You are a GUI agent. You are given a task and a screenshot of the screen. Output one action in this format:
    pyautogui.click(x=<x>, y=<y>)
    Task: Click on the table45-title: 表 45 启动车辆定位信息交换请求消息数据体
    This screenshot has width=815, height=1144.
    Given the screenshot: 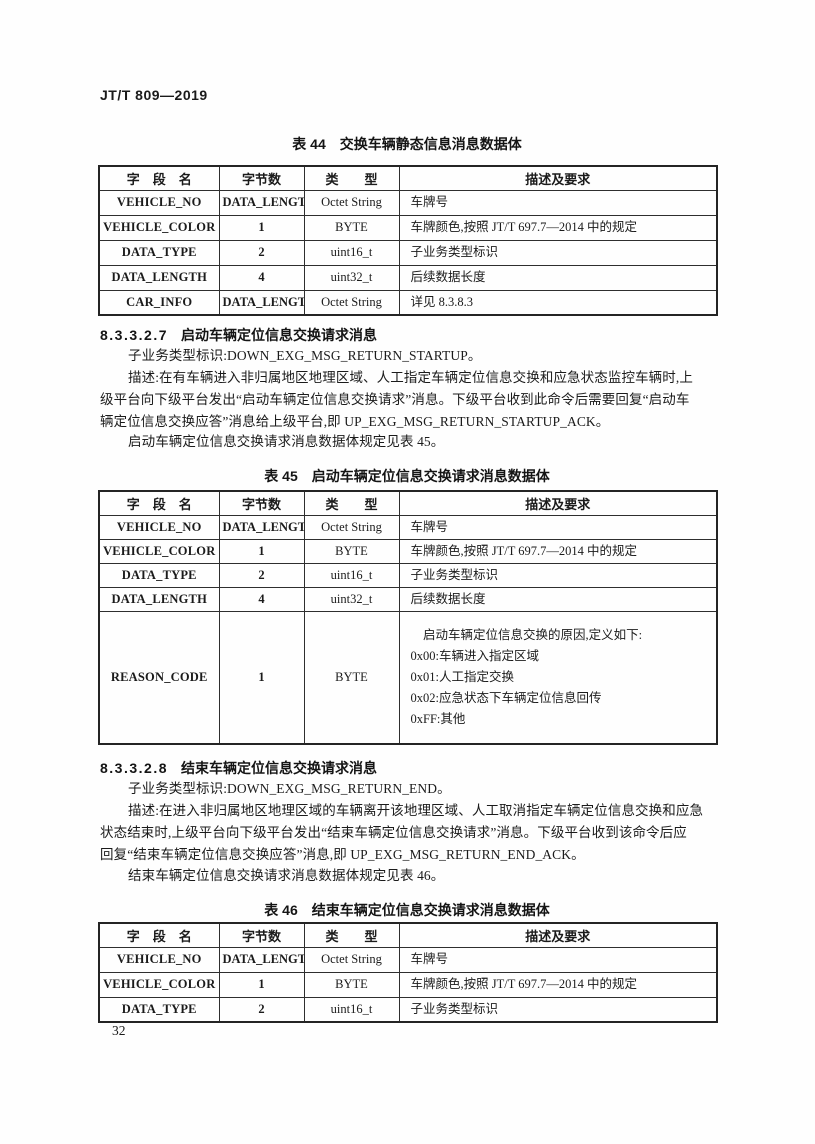 What is the action you would take?
    pyautogui.click(x=407, y=476)
    